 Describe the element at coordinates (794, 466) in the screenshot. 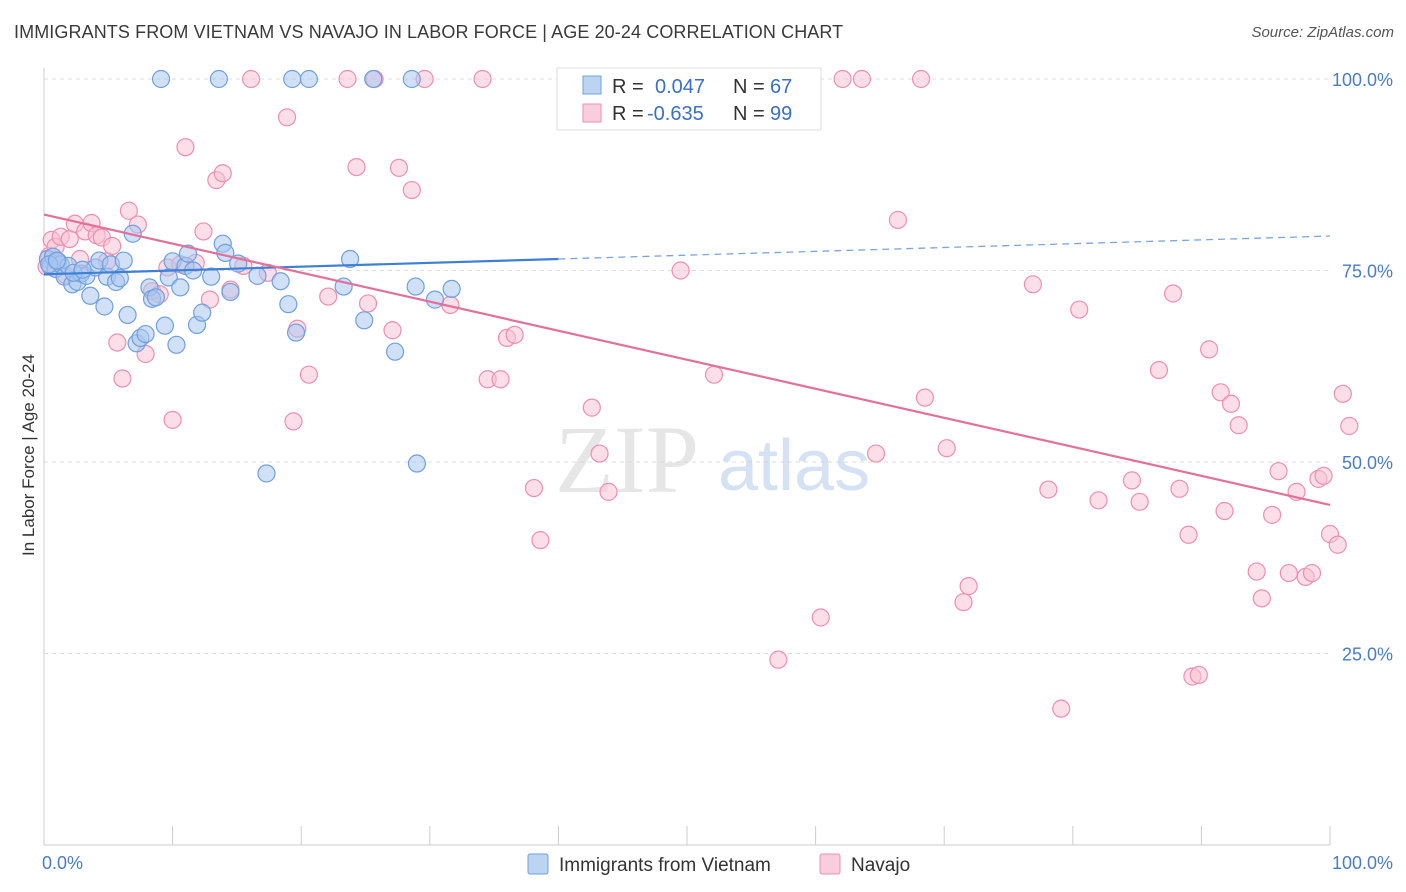

I see `watermark-atlas: atlas` at that location.